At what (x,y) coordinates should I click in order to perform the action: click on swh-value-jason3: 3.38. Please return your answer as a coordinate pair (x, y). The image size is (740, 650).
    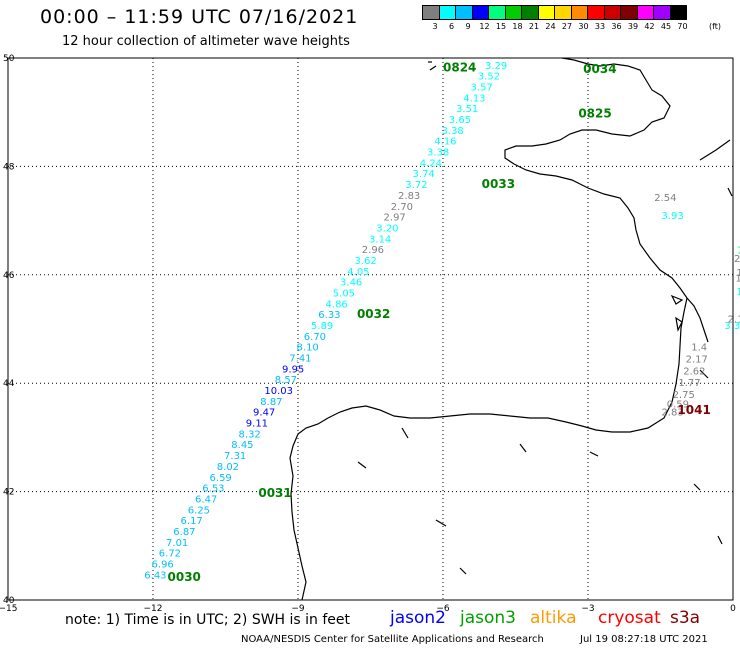
    Looking at the image, I should click on (438, 153).